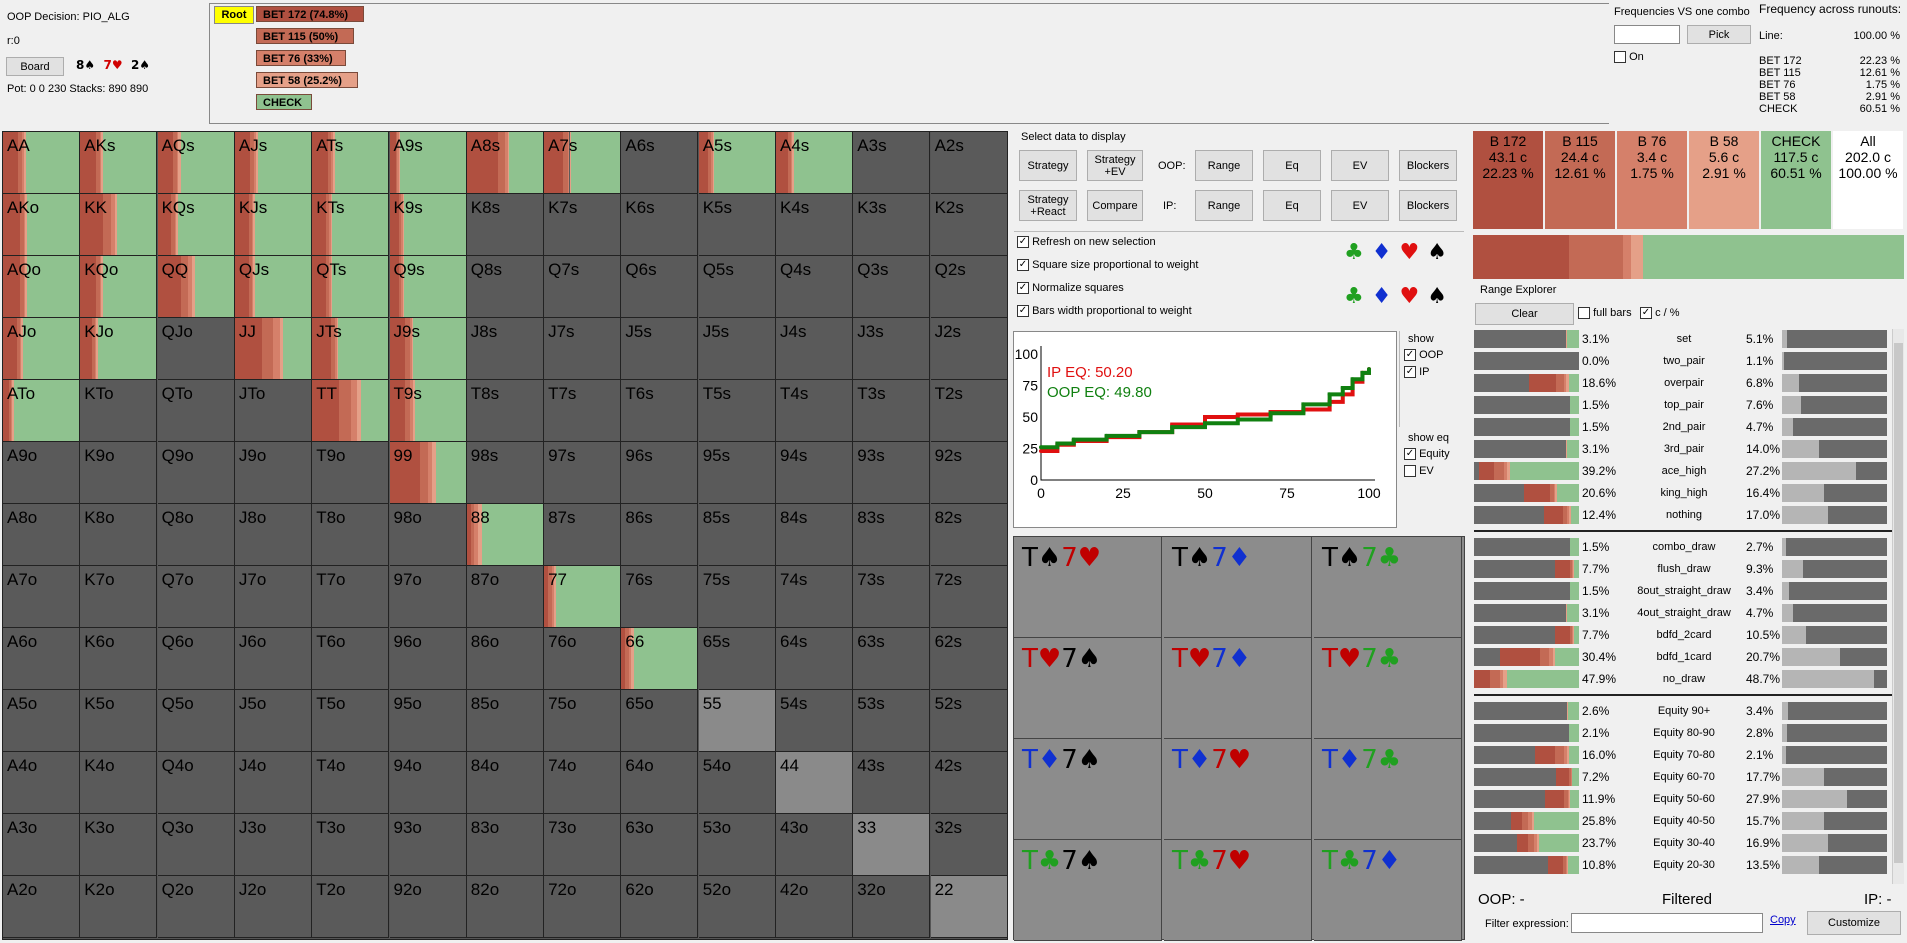  I want to click on turn-card-cell: T♣7♠, so click(1088, 890).